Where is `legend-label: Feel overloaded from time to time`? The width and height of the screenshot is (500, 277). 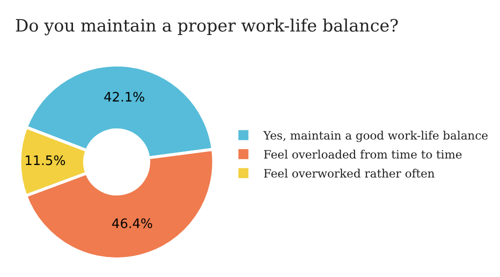 legend-label: Feel overloaded from time to time is located at coordinates (362, 155).